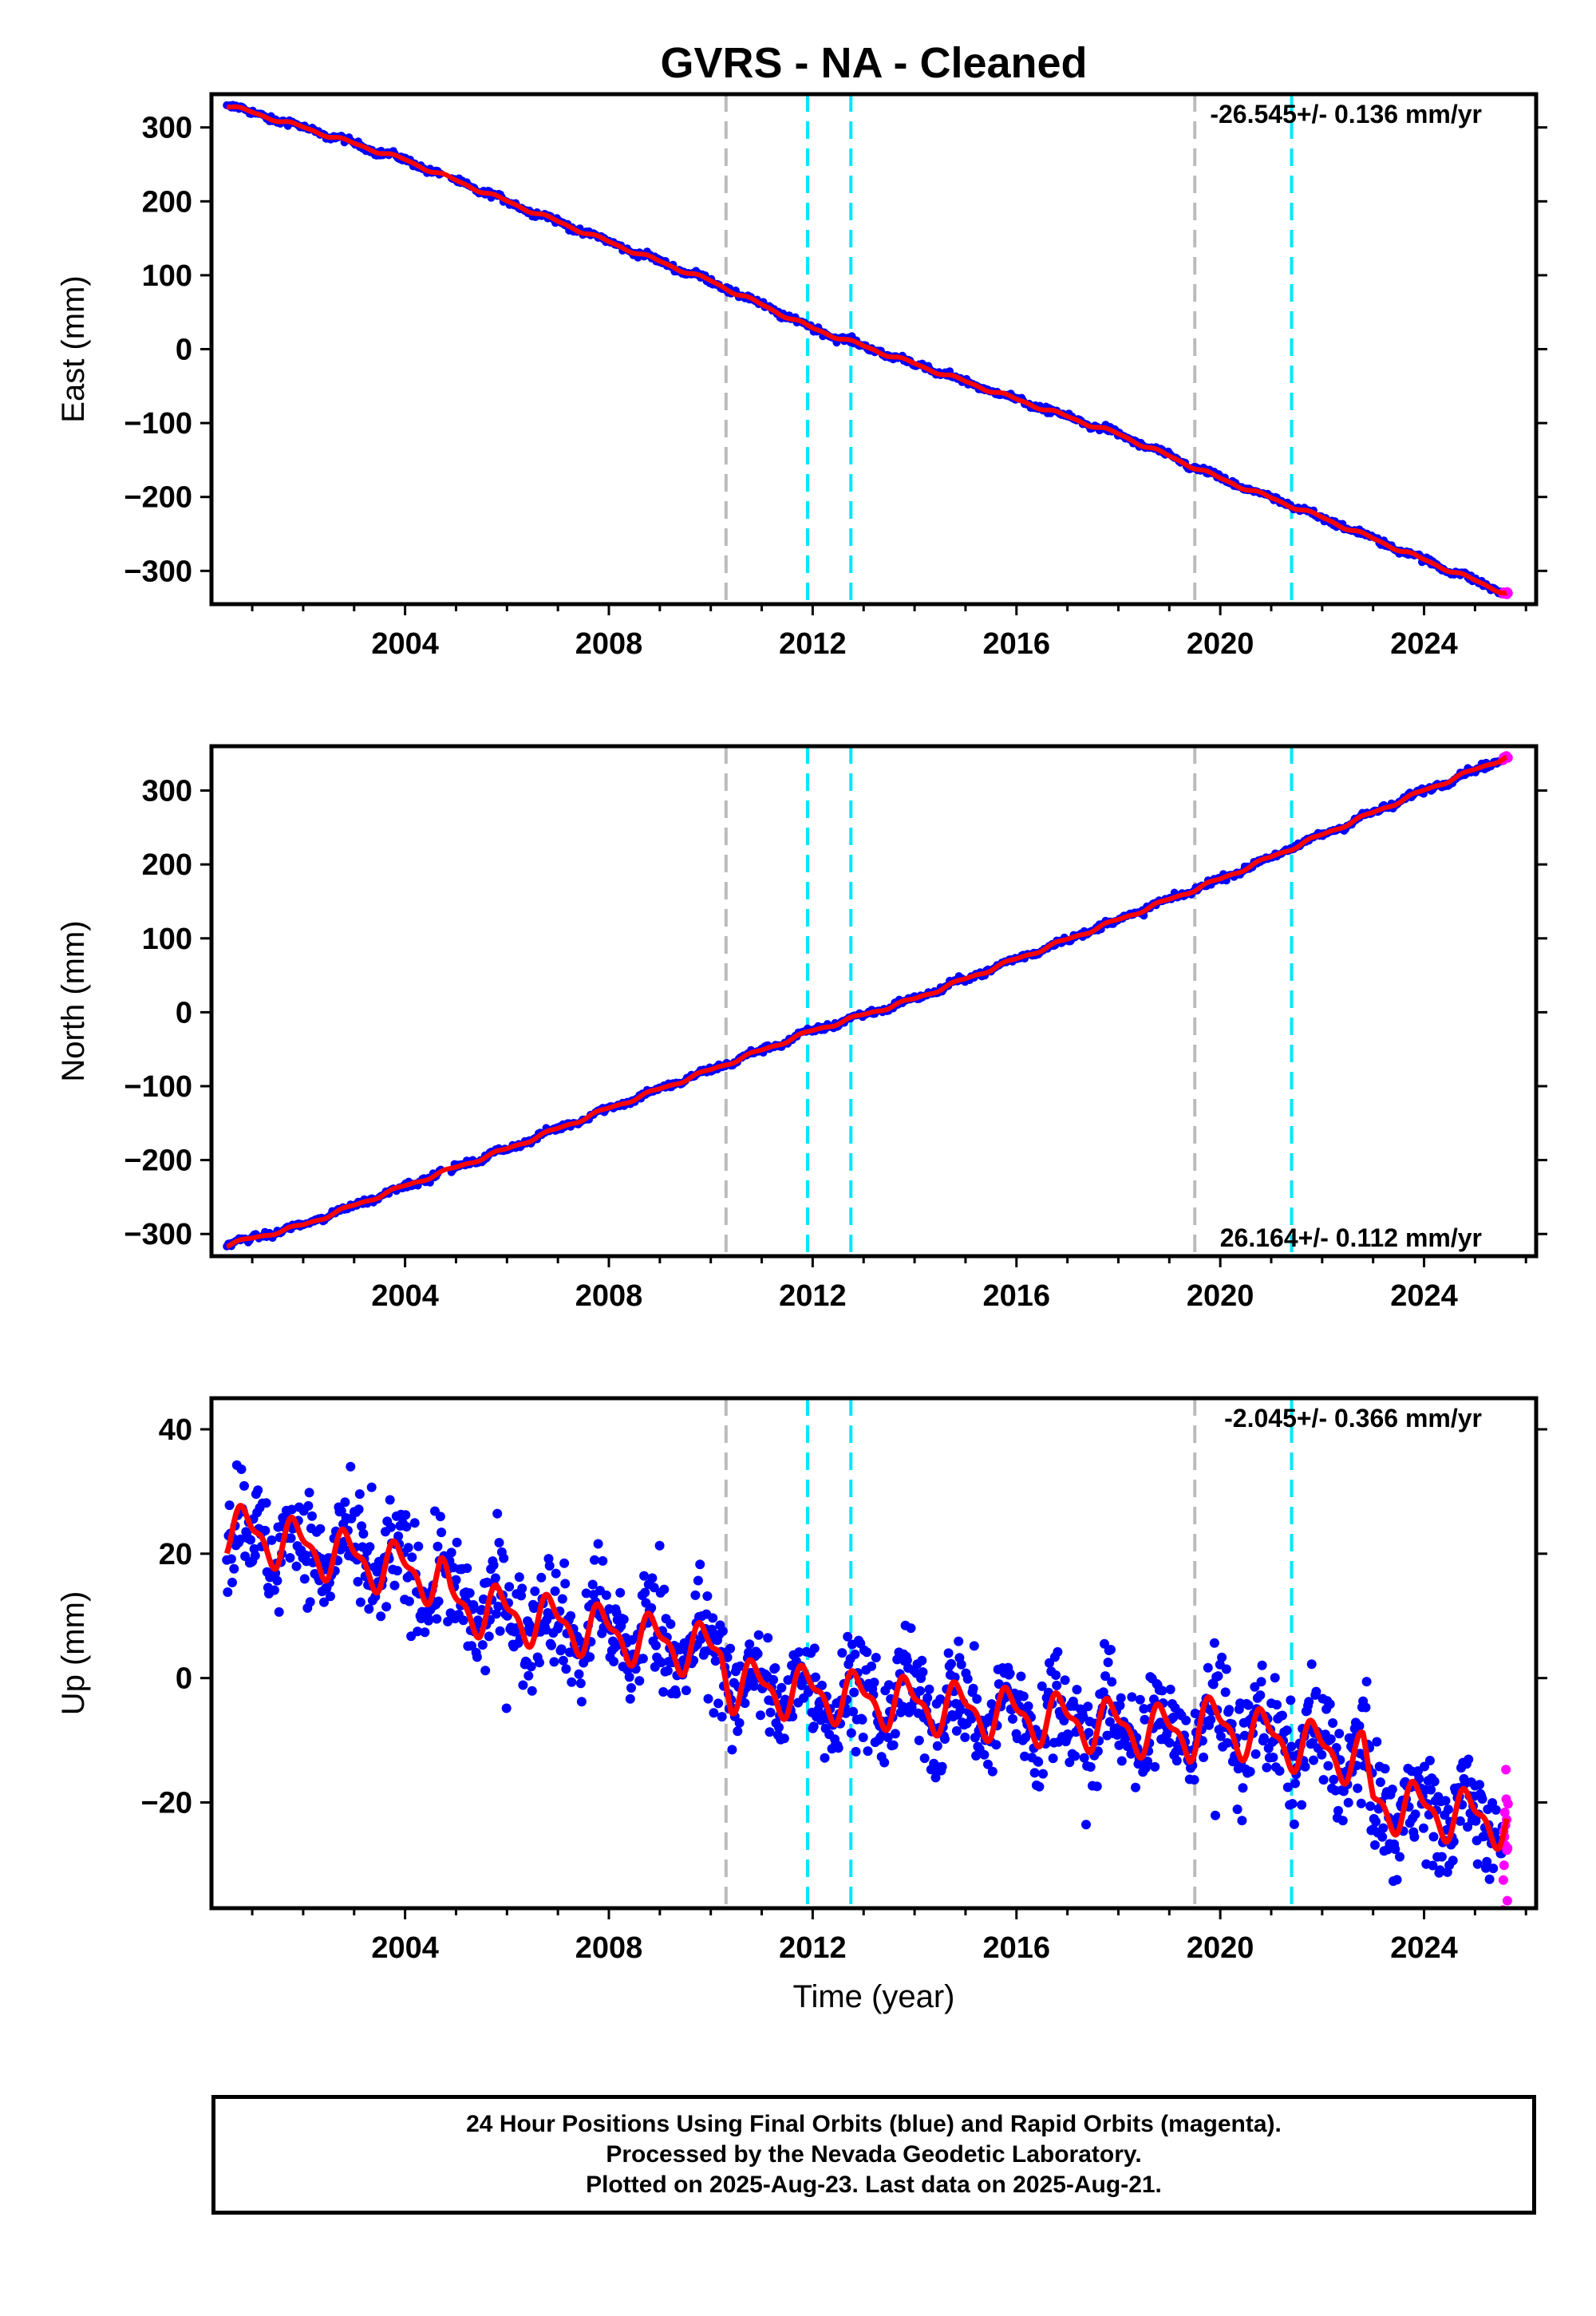  What do you see at coordinates (609, 1296) in the screenshot?
I see `x-tick-label: 2008` at bounding box center [609, 1296].